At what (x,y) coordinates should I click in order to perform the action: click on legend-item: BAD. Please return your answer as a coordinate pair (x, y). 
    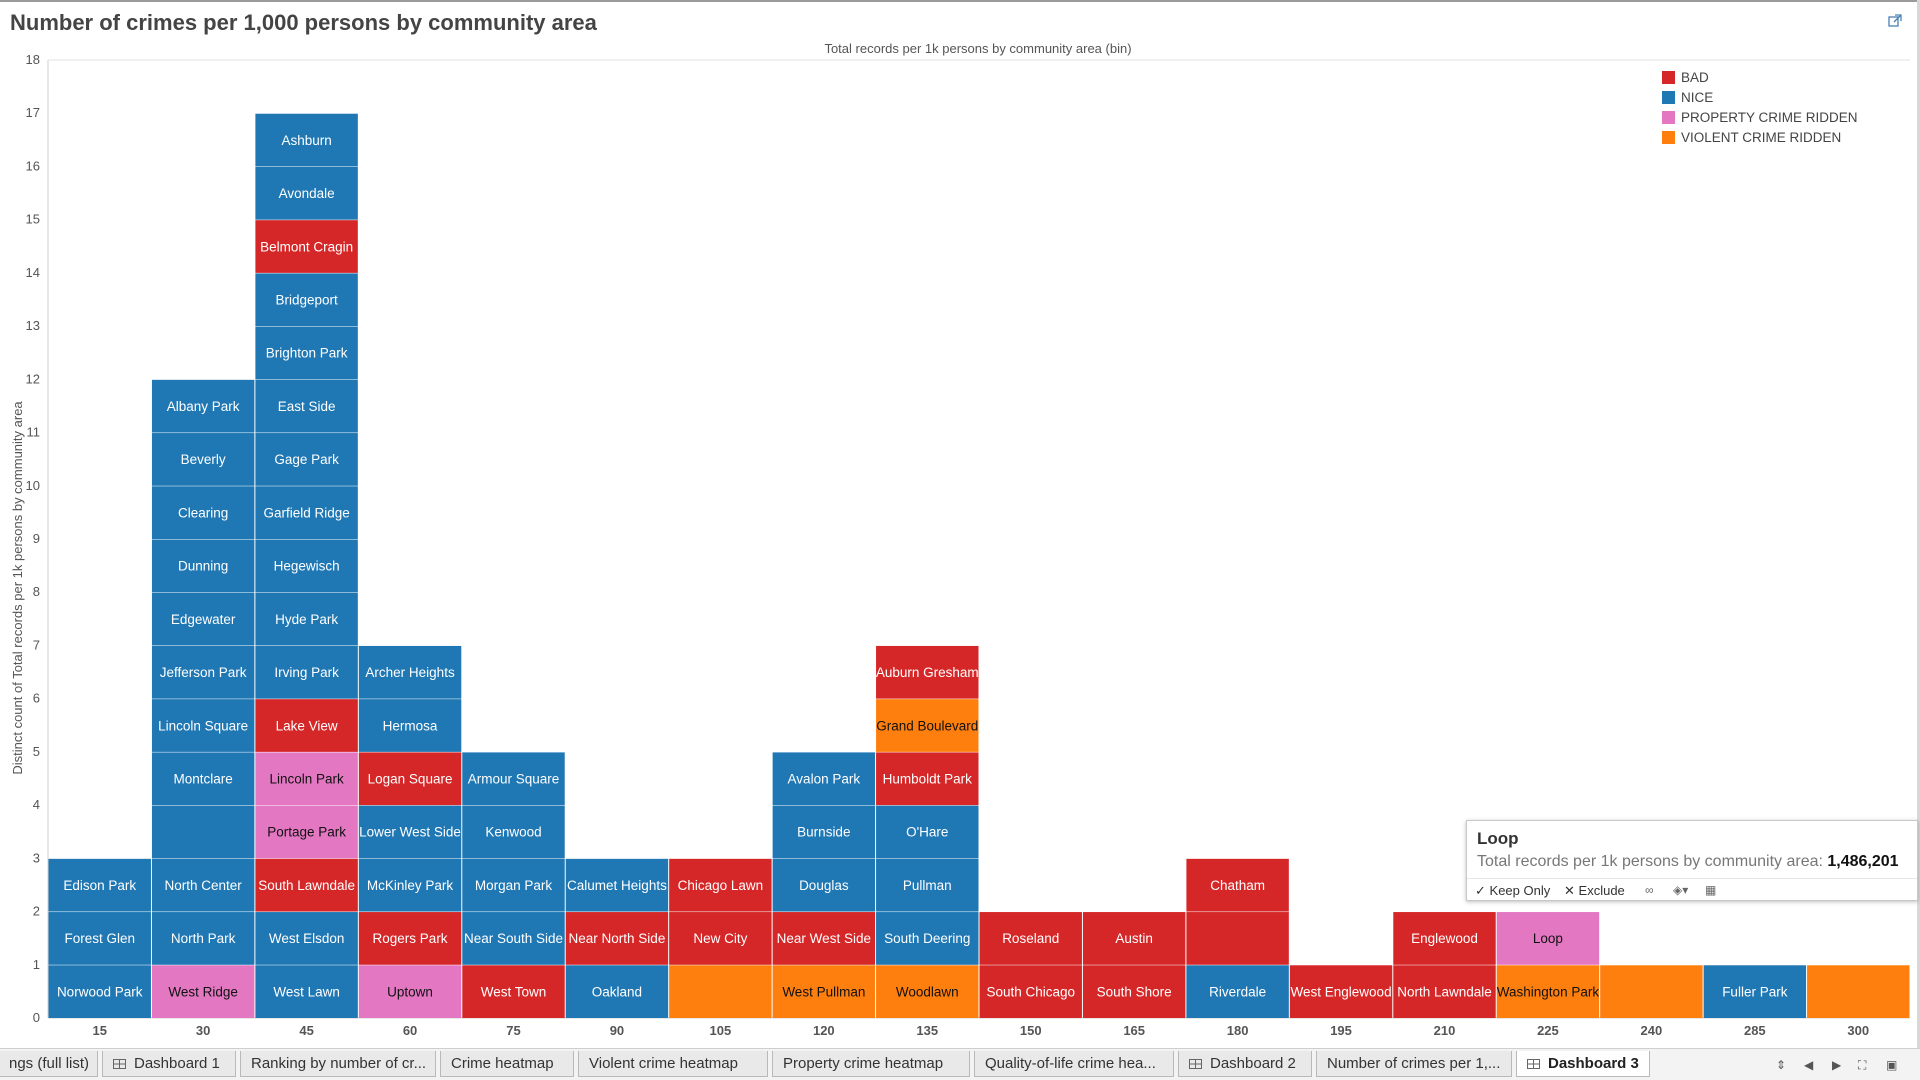
    Looking at the image, I should click on (1685, 77).